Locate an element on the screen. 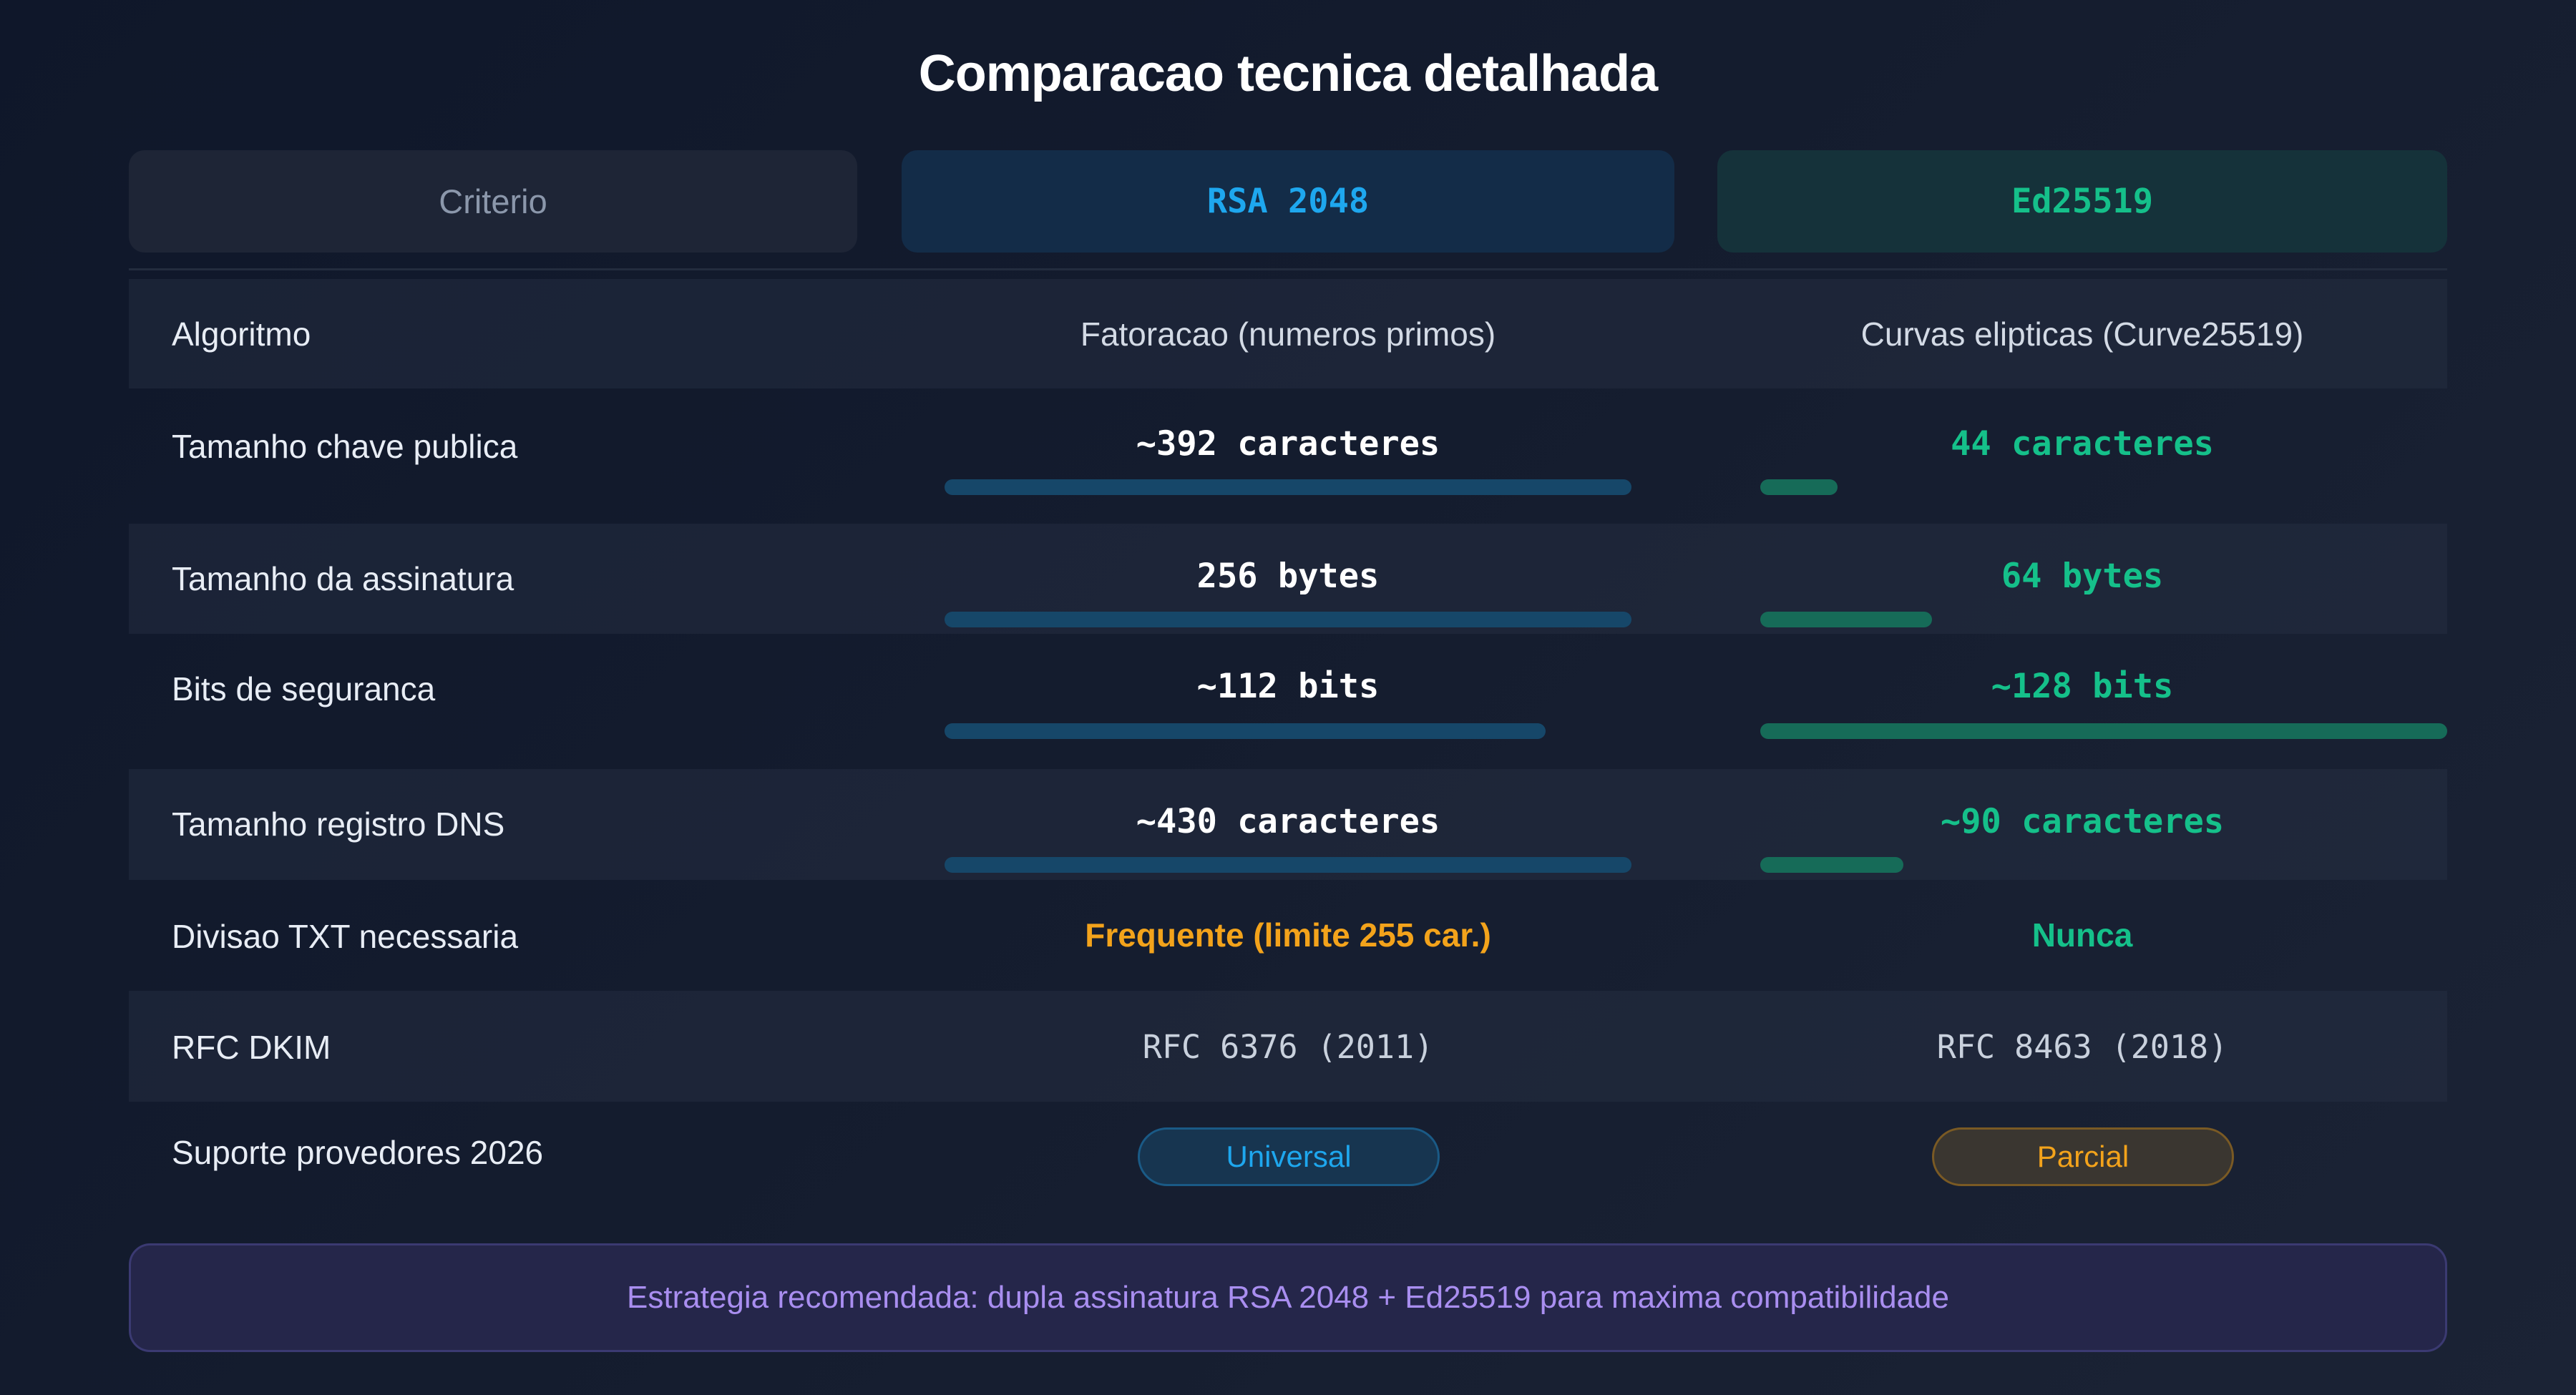  ed-value: Curvas elipticas (Curve25519) is located at coordinates (2082, 334).